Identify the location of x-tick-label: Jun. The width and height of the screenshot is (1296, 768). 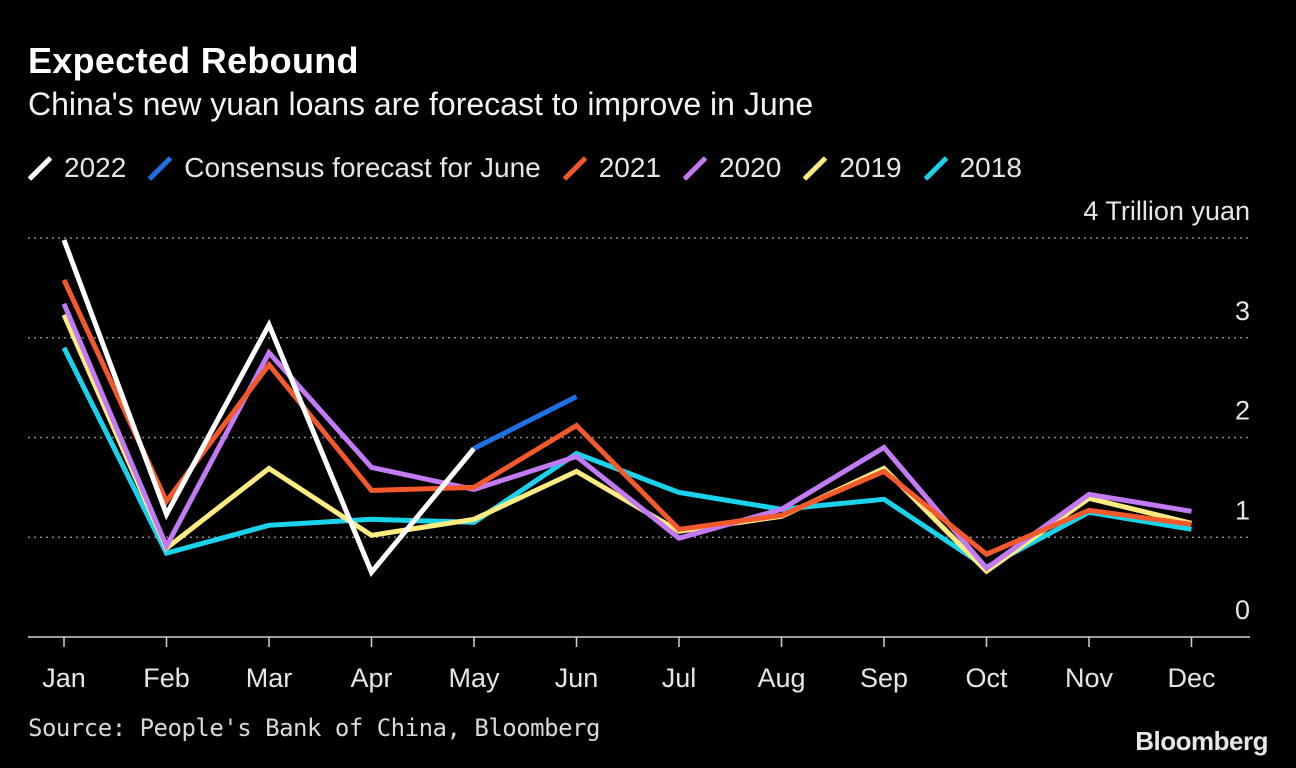
(577, 678).